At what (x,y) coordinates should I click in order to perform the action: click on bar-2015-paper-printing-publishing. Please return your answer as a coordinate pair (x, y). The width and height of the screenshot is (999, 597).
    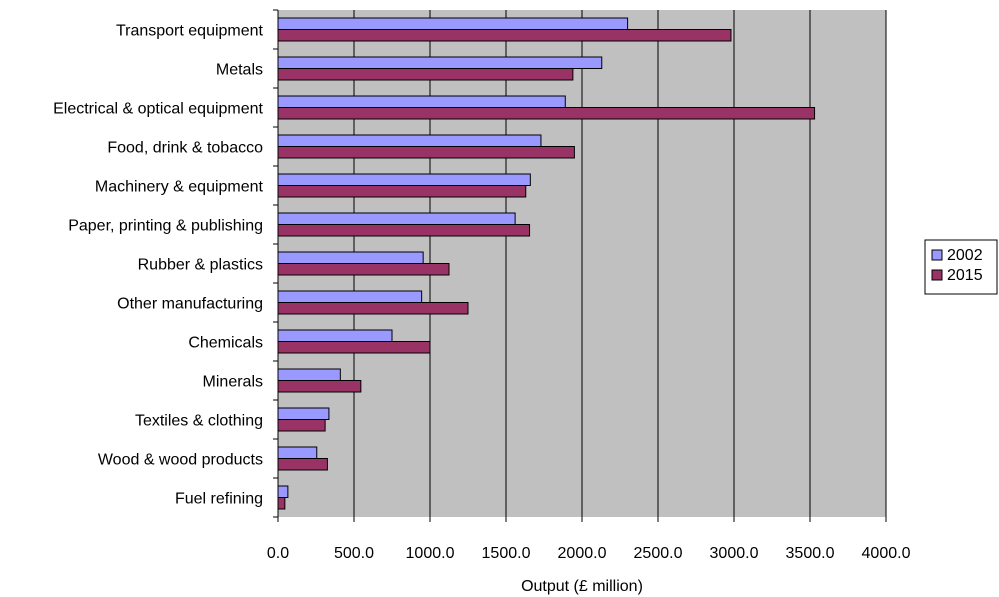
    Looking at the image, I should click on (404, 230).